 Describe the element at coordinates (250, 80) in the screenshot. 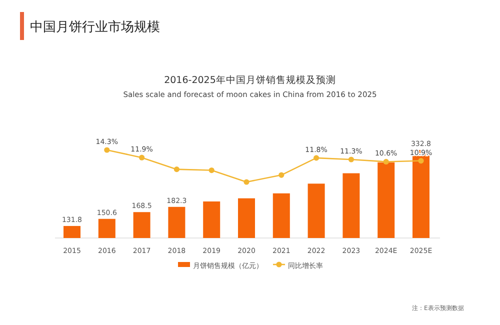

I see `title: 2016-2025年中国月饼销售规模及预测` at that location.